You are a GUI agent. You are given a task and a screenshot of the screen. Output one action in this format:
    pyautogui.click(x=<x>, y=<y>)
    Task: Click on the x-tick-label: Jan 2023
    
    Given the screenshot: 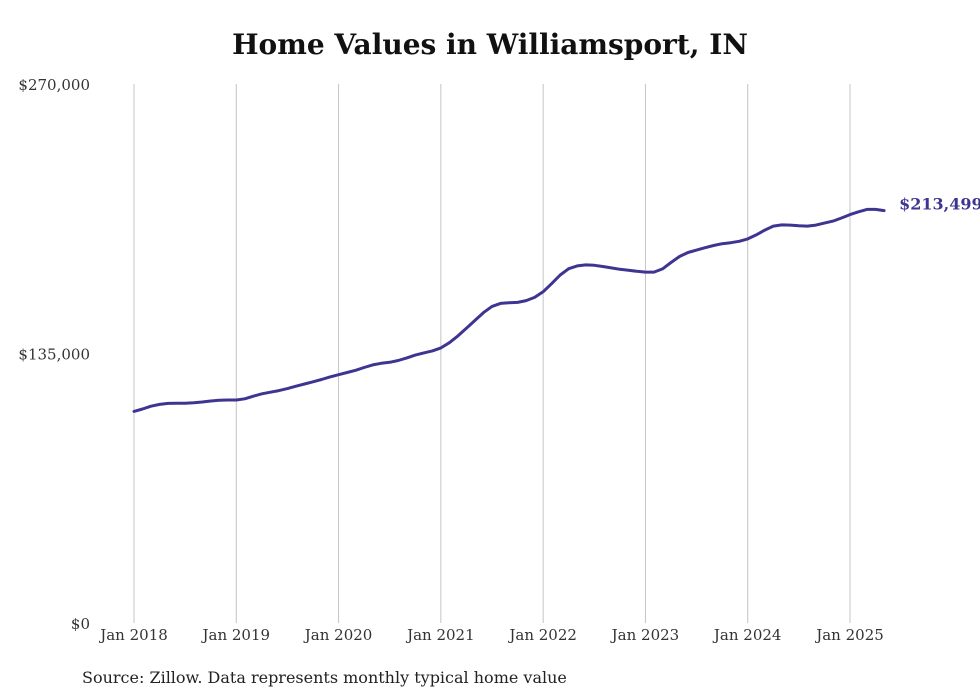 What is the action you would take?
    pyautogui.click(x=645, y=635)
    